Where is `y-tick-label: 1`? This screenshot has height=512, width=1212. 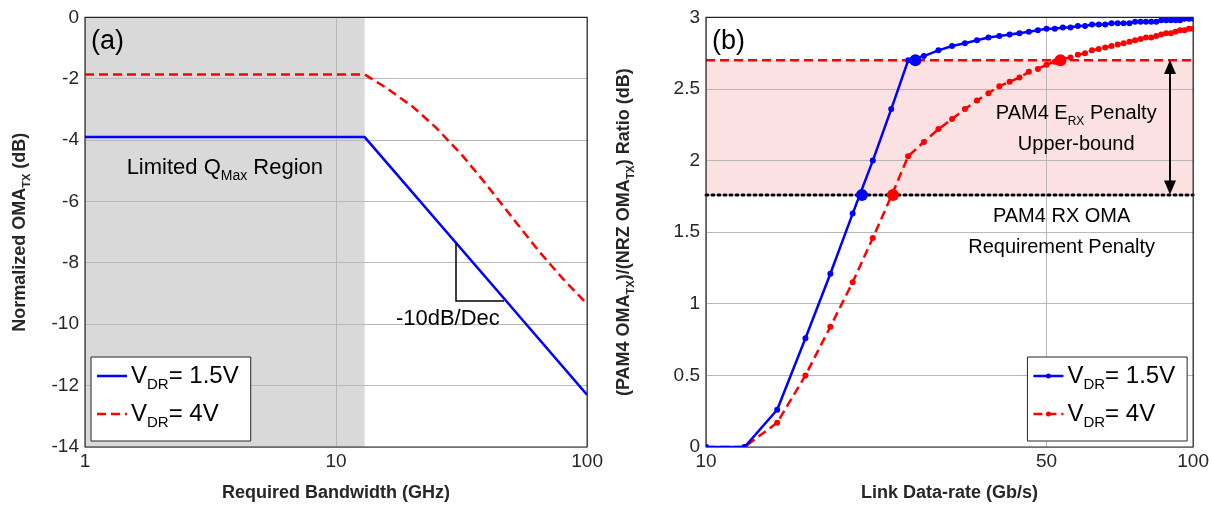
y-tick-label: 1 is located at coordinates (694, 303).